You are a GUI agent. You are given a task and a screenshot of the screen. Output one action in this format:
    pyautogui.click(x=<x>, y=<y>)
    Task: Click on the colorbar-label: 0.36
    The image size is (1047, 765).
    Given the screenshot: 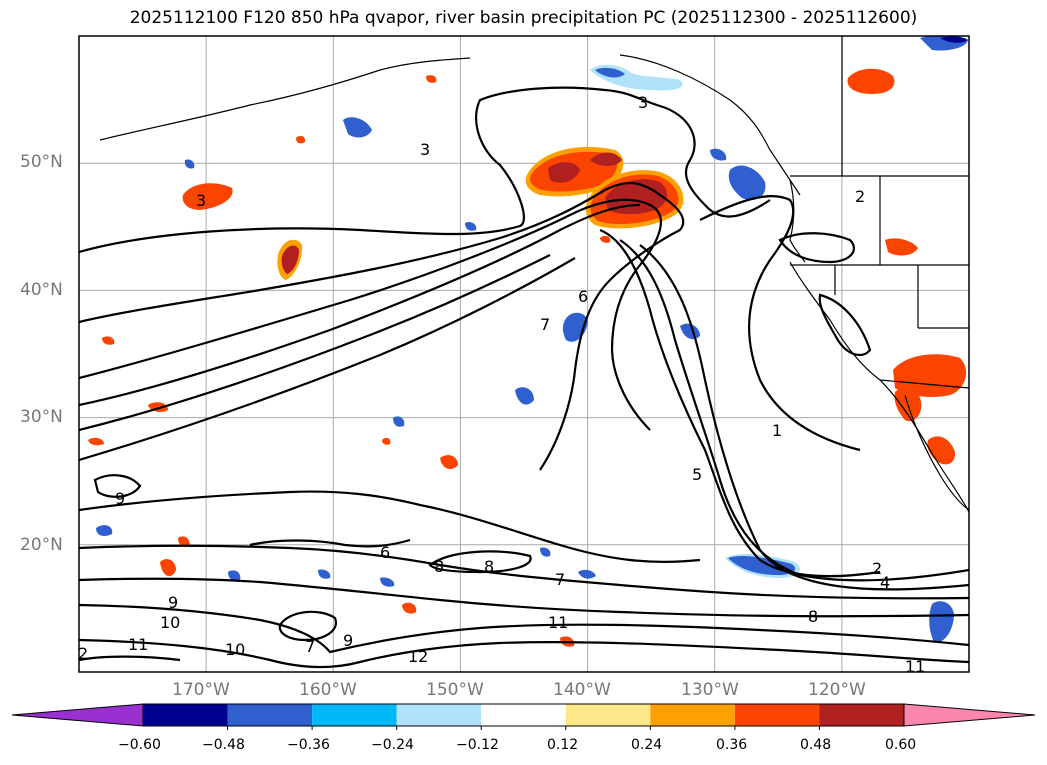 What is the action you would take?
    pyautogui.click(x=732, y=745)
    